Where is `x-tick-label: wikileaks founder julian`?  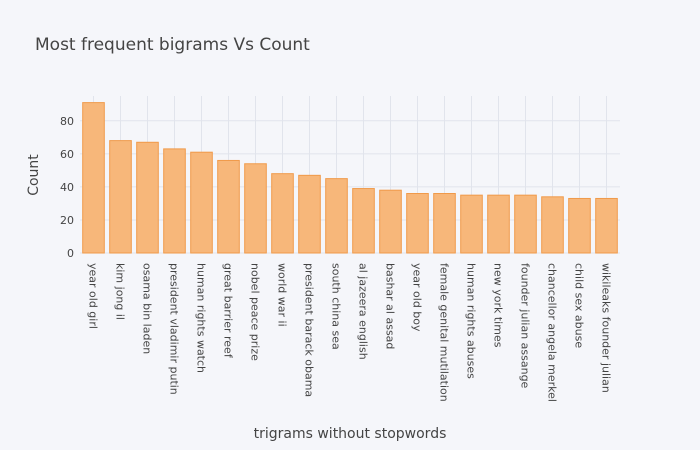 x-tick-label: wikileaks founder julian is located at coordinates (606, 328).